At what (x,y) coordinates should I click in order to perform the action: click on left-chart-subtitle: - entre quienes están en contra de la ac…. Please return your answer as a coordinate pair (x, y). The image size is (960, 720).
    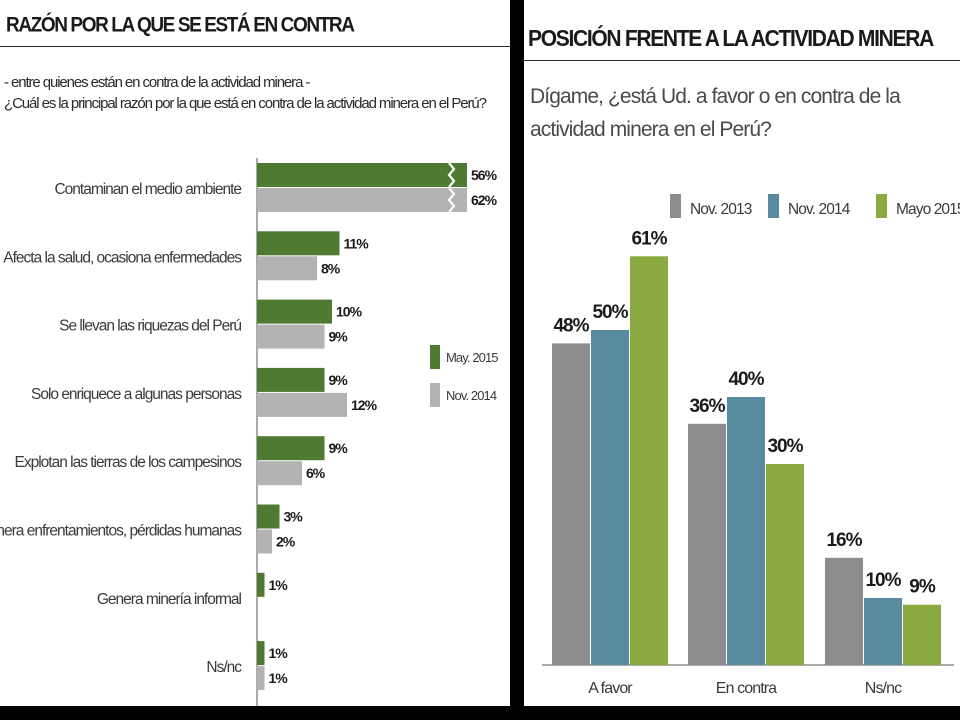
    Looking at the image, I should click on (157, 82).